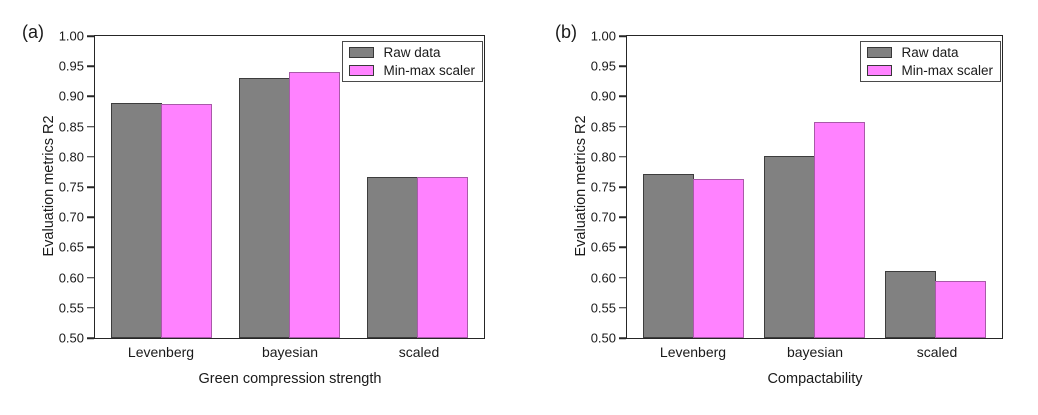 Image resolution: width=1038 pixels, height=415 pixels. What do you see at coordinates (815, 379) in the screenshot?
I see `x-axis-title: Compactability` at bounding box center [815, 379].